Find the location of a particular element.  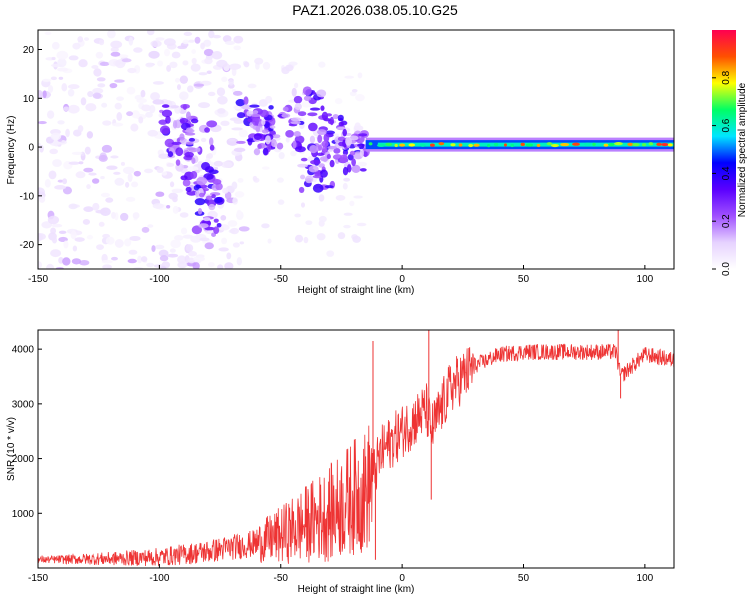

y-tick-label: 1000 is located at coordinates (23, 514).